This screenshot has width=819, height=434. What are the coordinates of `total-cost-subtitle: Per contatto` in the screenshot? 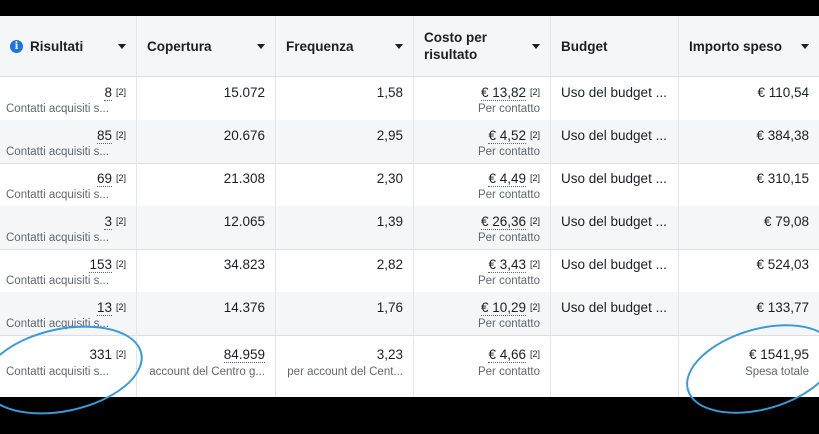 It's located at (508, 372).